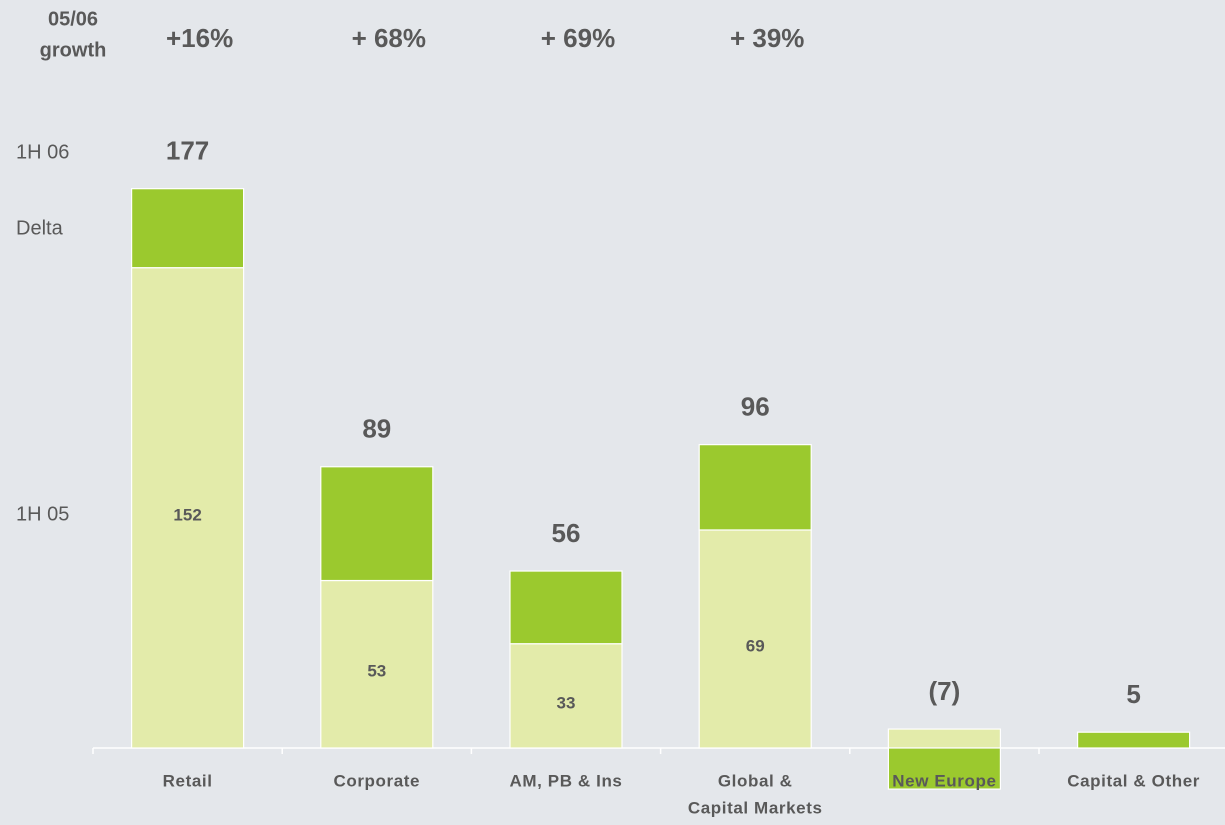 This screenshot has height=825, width=1225. Describe the element at coordinates (73, 50) in the screenshot. I see `growth-title: growth` at that location.